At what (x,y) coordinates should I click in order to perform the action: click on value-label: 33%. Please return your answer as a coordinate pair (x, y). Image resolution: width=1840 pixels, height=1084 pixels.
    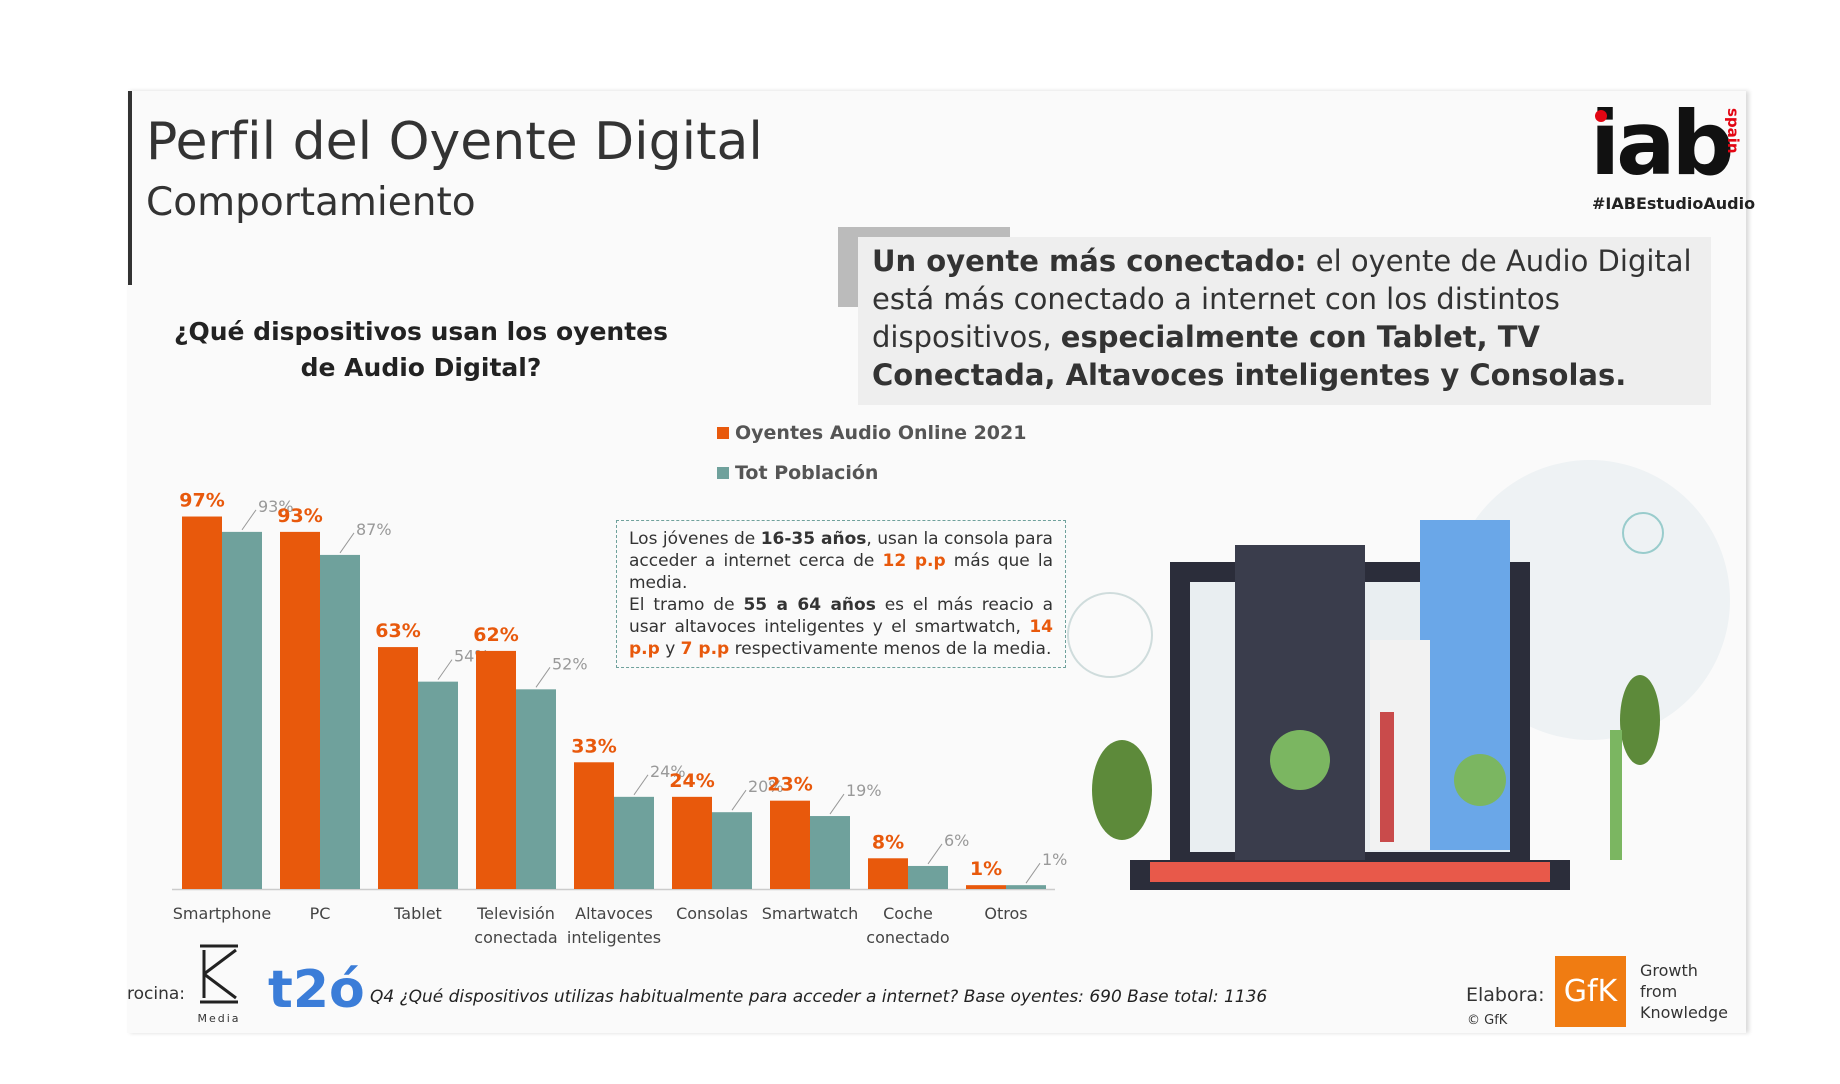
    Looking at the image, I should click on (593, 746).